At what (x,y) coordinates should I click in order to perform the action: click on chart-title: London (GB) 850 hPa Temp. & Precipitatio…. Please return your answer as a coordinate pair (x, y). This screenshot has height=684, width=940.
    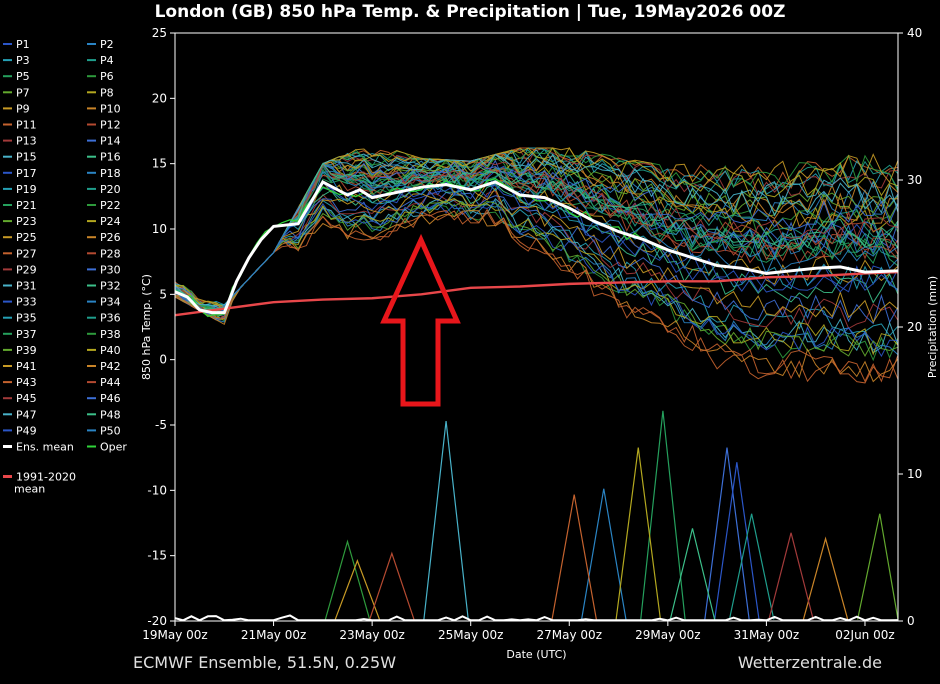
    Looking at the image, I should click on (470, 12).